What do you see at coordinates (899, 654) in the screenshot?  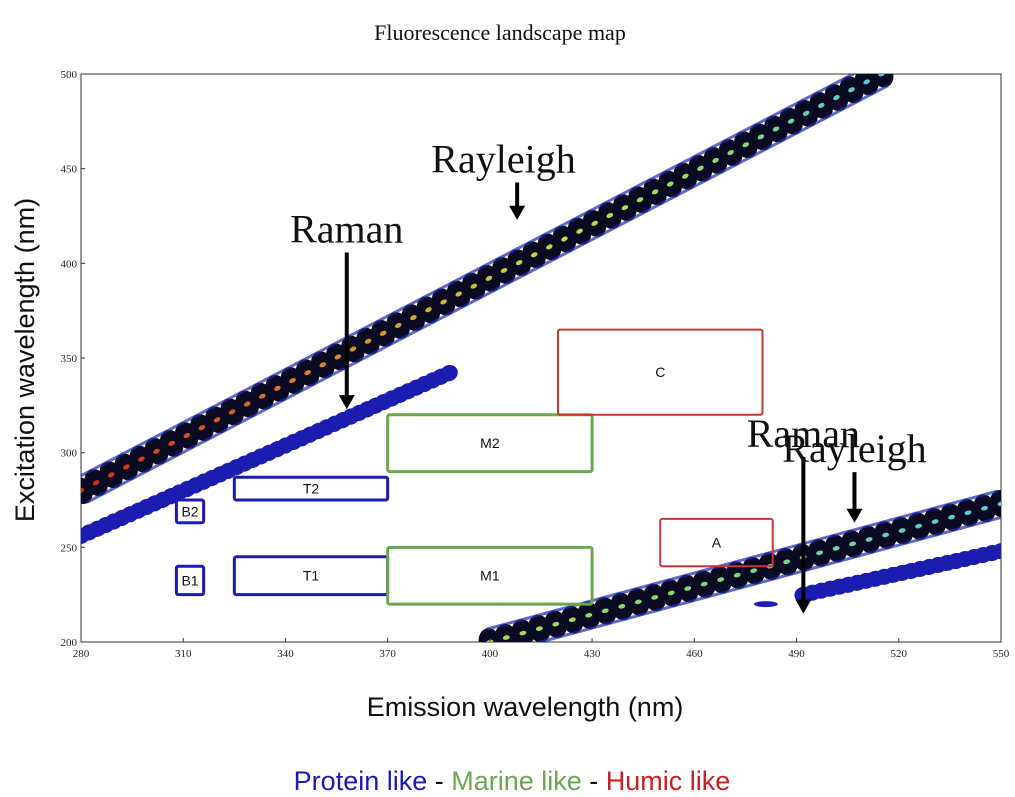 I see `x-tick-label: 520` at bounding box center [899, 654].